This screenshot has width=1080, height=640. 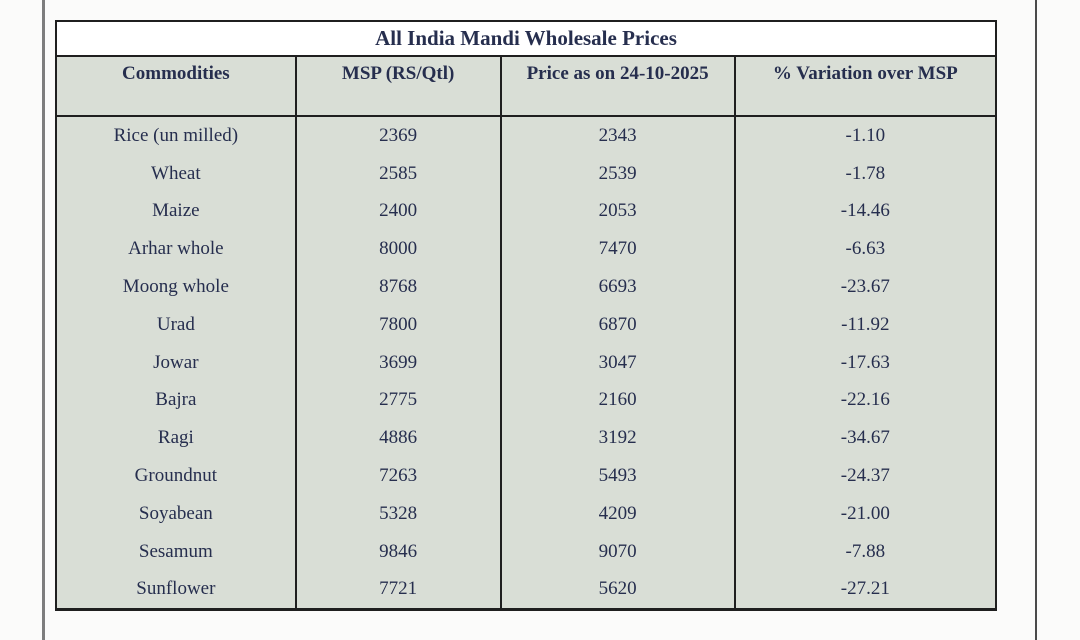 What do you see at coordinates (865, 86) in the screenshot?
I see `column-header-variation: % Variation over MSP` at bounding box center [865, 86].